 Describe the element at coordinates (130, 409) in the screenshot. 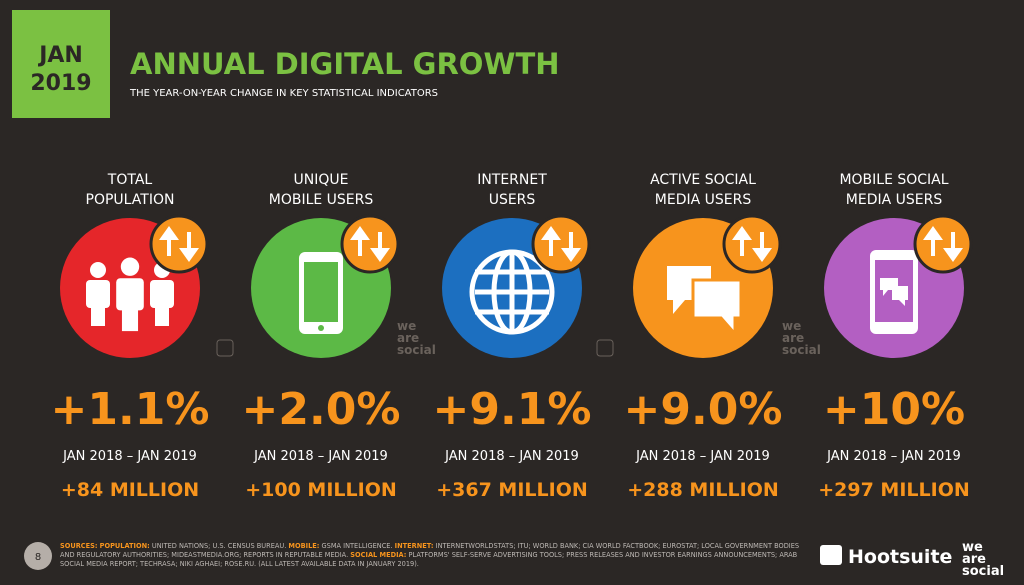

I see `change-value: +1.1%` at that location.